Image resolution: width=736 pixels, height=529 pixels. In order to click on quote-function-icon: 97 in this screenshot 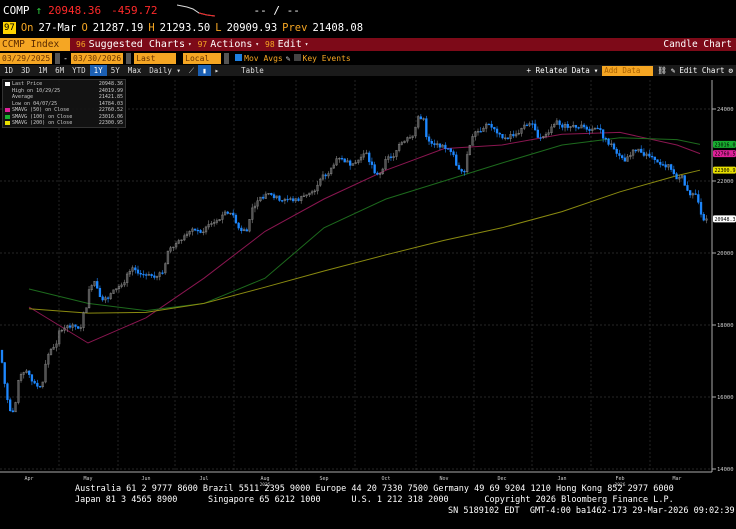, I will do `click(9, 28)`.